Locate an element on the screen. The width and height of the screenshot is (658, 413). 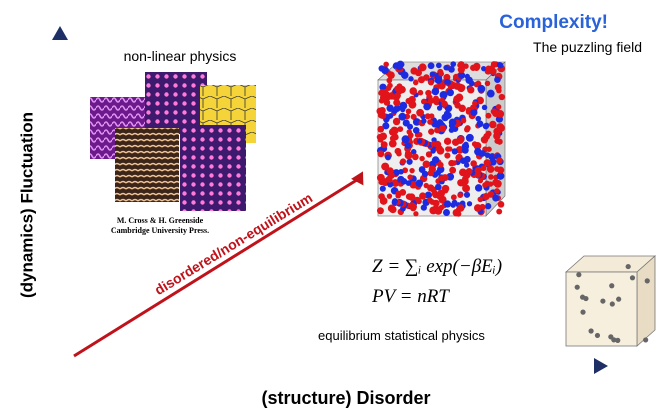
formula-2: PV = nRT is located at coordinates (410, 296).